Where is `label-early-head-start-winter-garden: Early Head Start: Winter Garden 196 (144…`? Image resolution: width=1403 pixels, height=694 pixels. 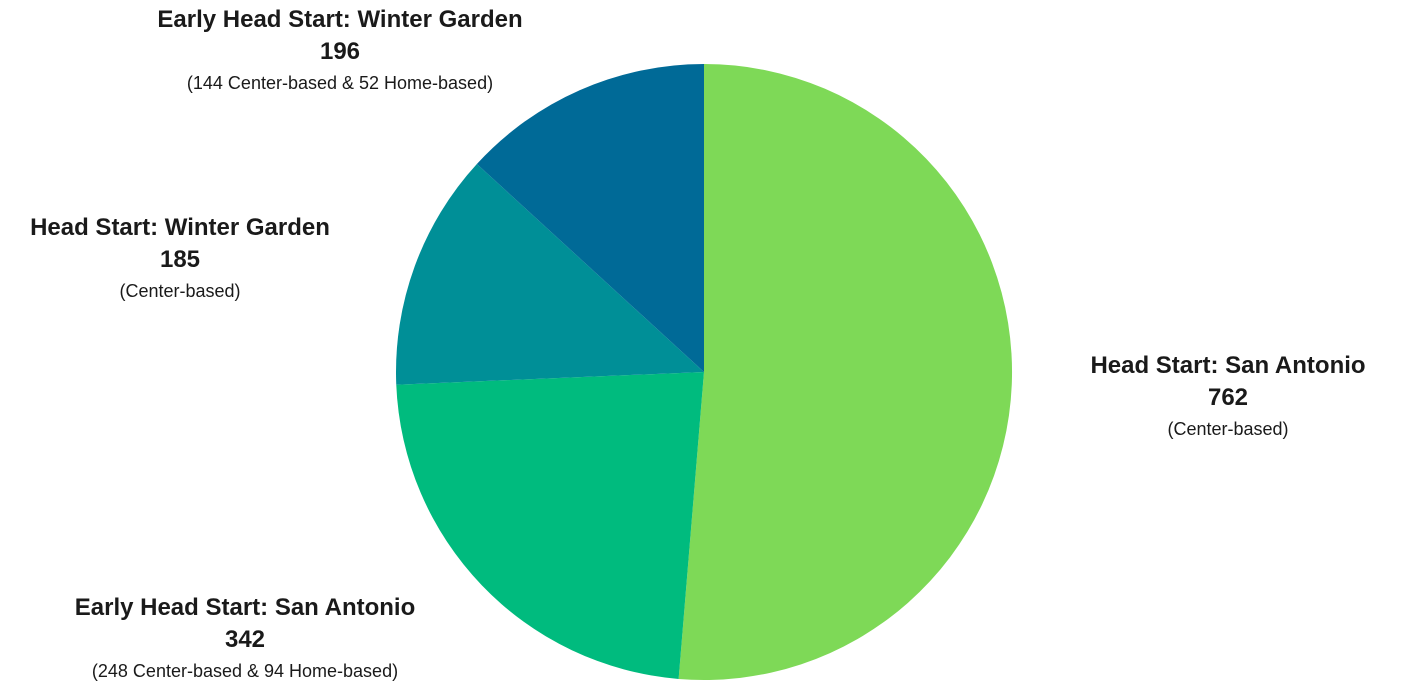
label-early-head-start-winter-garden: Early Head Start: Winter Garden 196 (144… is located at coordinates (339, 50).